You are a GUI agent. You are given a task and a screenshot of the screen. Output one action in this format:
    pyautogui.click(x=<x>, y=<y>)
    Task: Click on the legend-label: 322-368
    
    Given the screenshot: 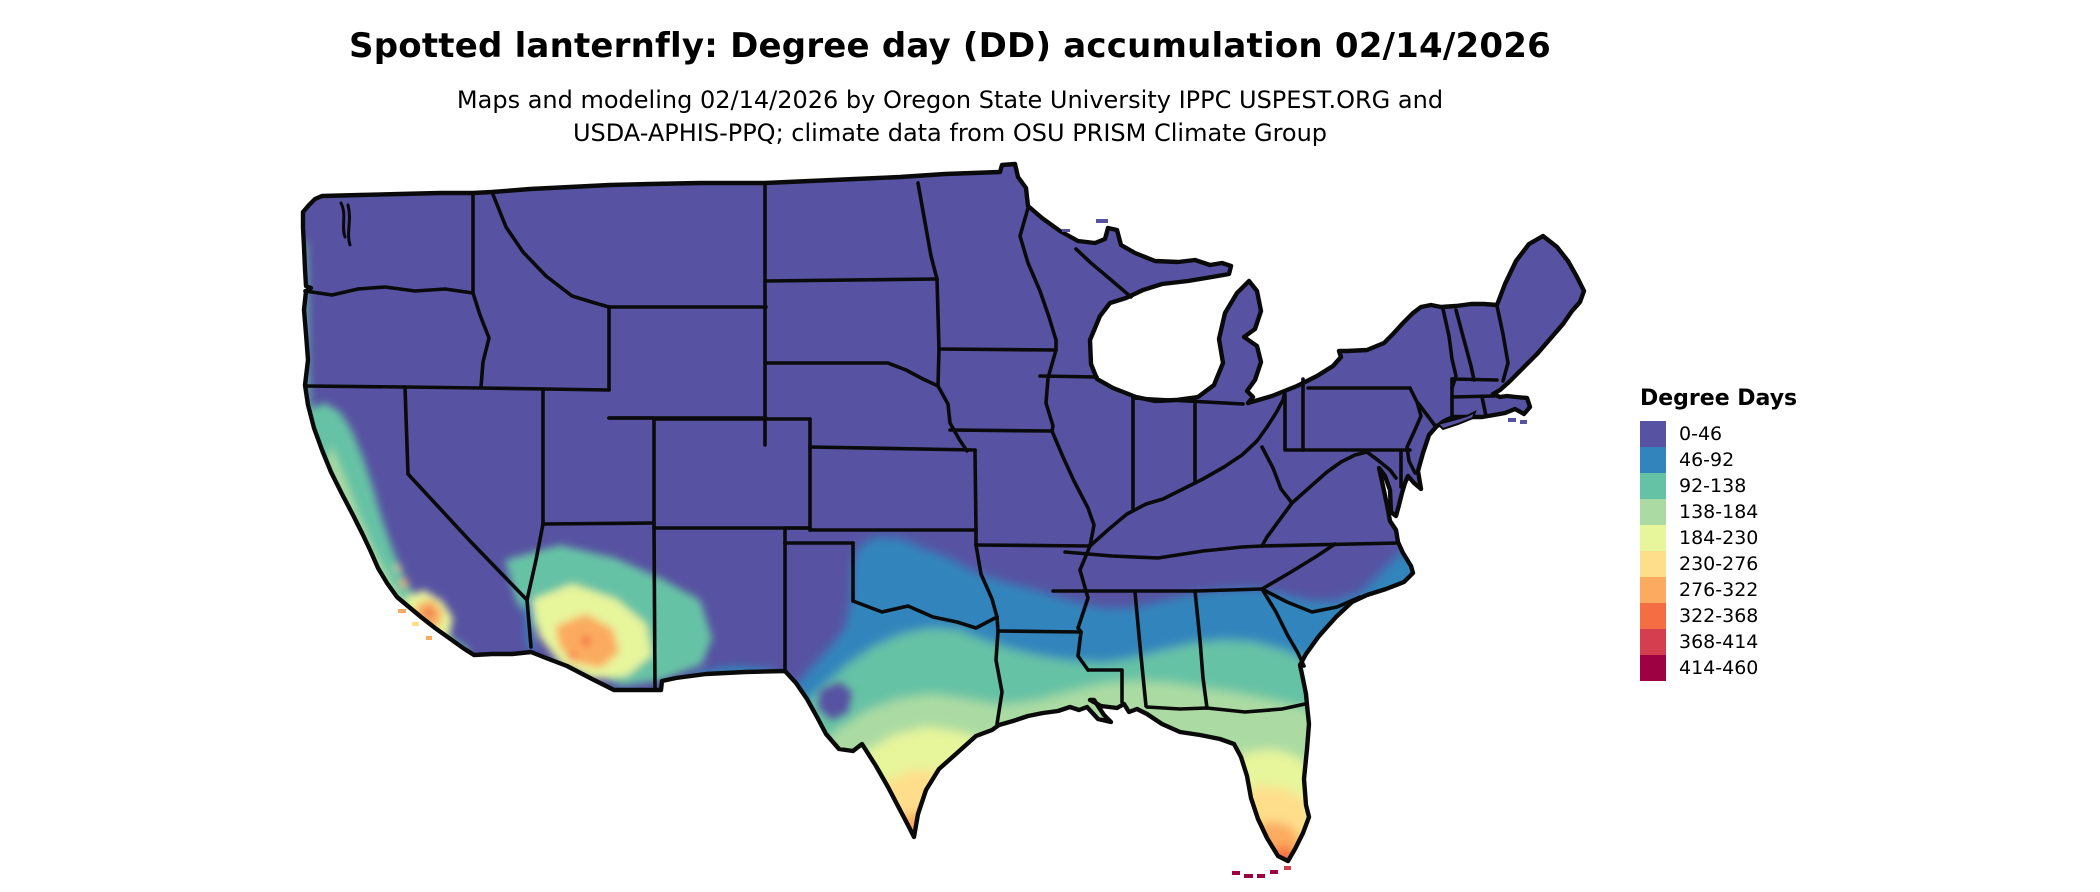 What is the action you would take?
    pyautogui.click(x=1719, y=616)
    